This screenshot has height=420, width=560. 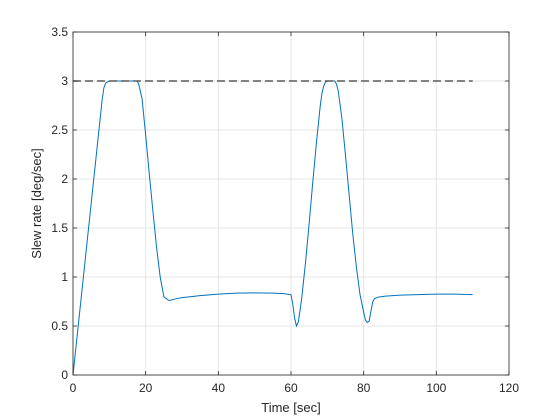 What do you see at coordinates (146, 388) in the screenshot?
I see `x-tick-label: 20` at bounding box center [146, 388].